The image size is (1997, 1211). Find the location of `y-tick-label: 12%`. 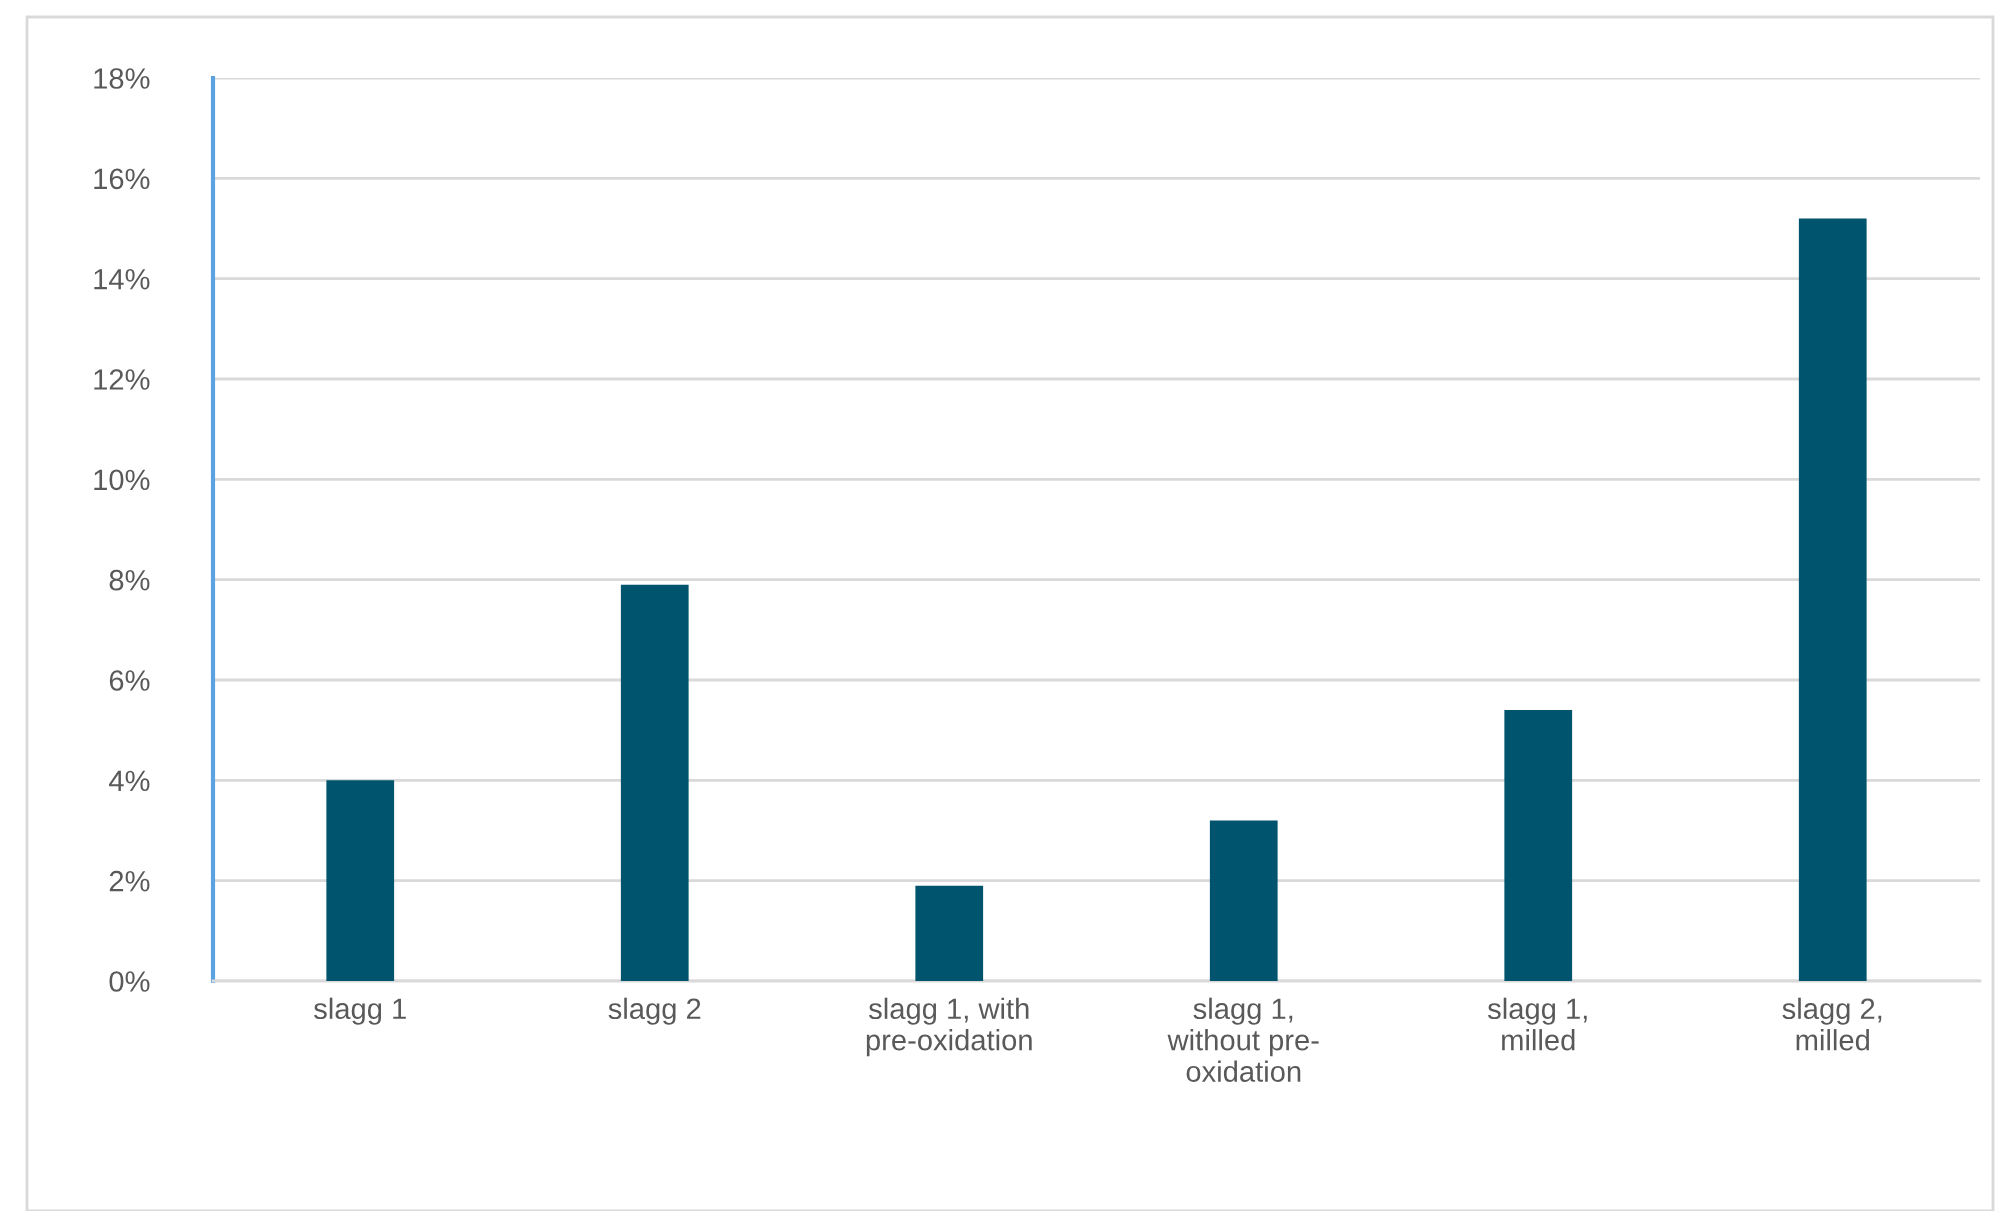

y-tick-label: 12% is located at coordinates (122, 379).